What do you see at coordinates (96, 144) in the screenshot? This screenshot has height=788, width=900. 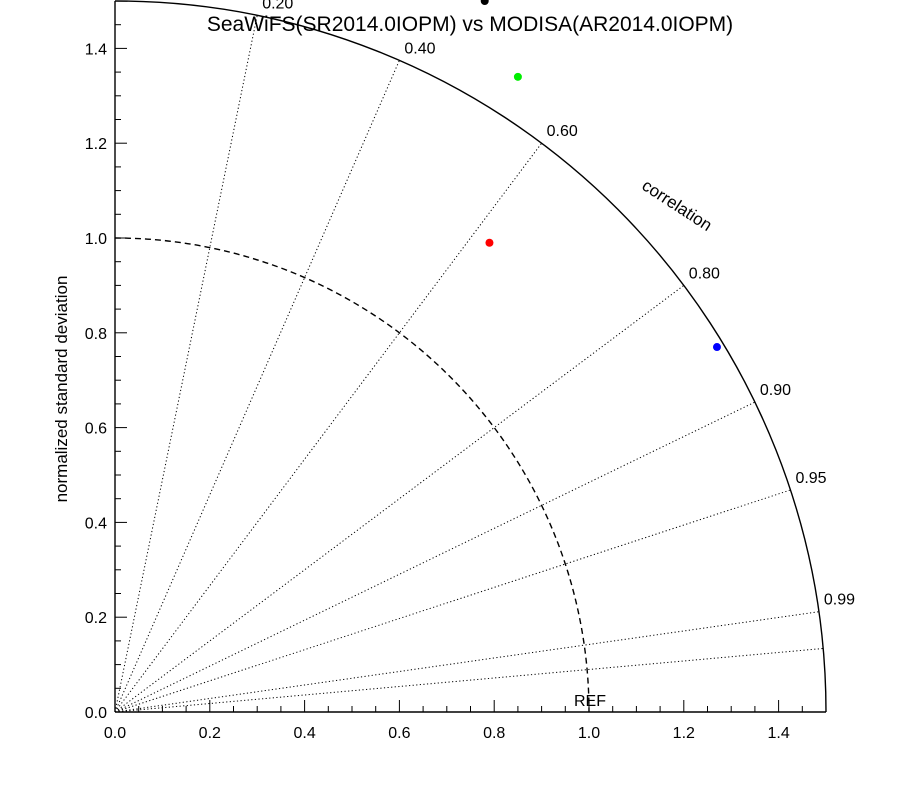 I see `y-tick-label: 1.2` at bounding box center [96, 144].